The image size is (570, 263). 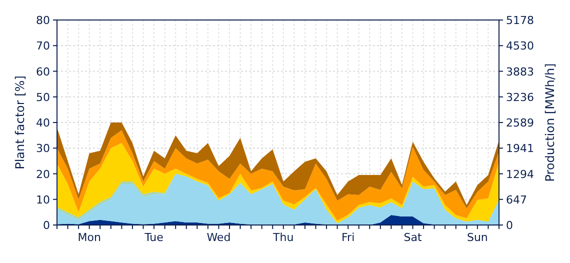 I want to click on x-tick-label: Mon, so click(x=89, y=237).